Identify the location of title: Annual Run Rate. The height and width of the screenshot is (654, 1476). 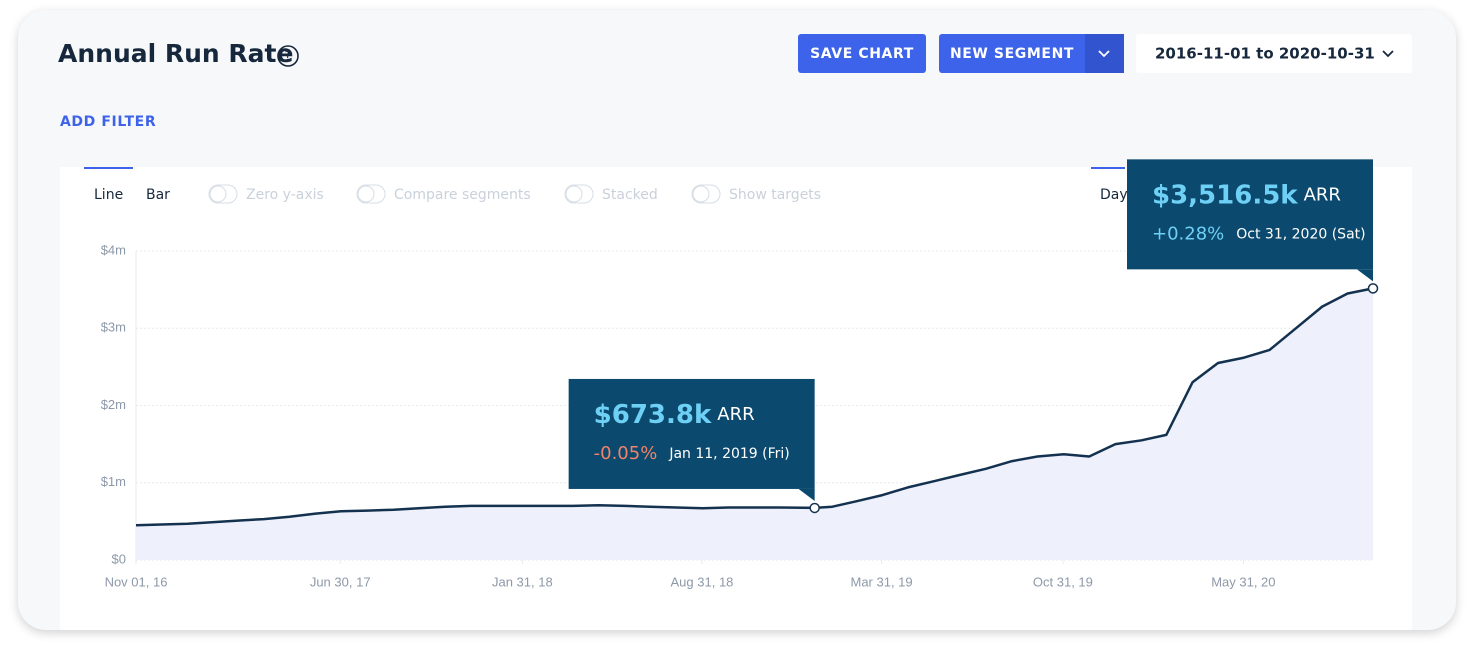
(175, 53).